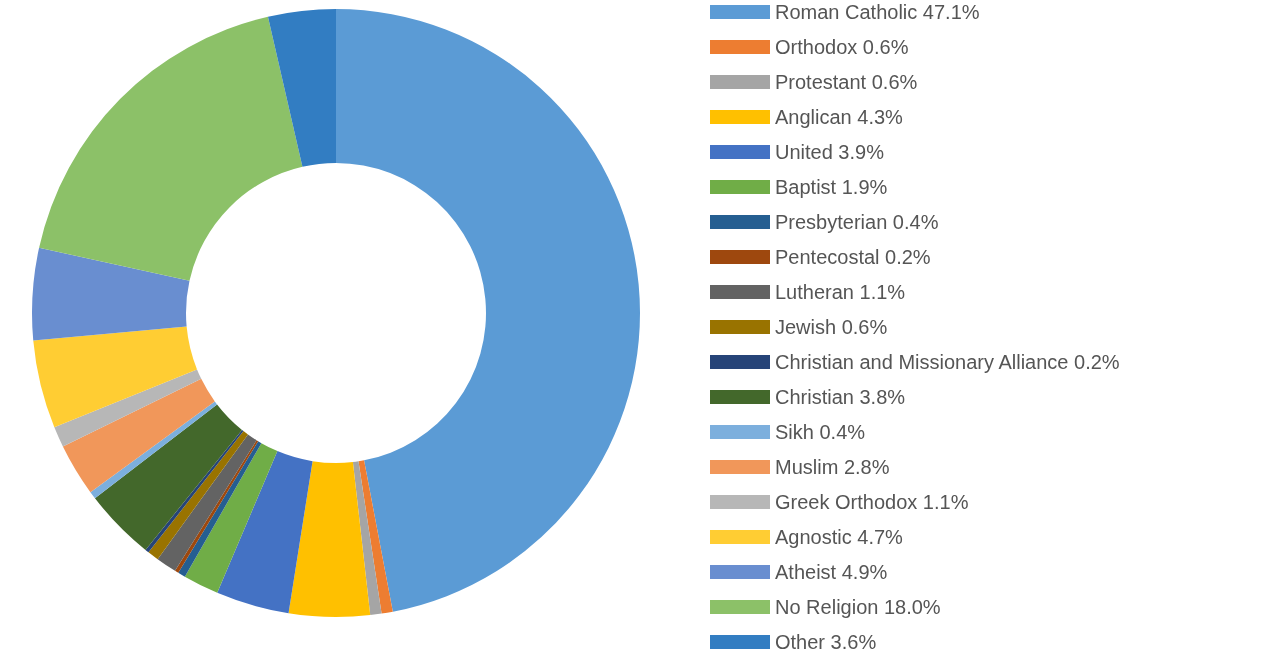 This screenshot has width=1270, height=664. I want to click on legend-label: Orthodox 0.6%, so click(842, 47).